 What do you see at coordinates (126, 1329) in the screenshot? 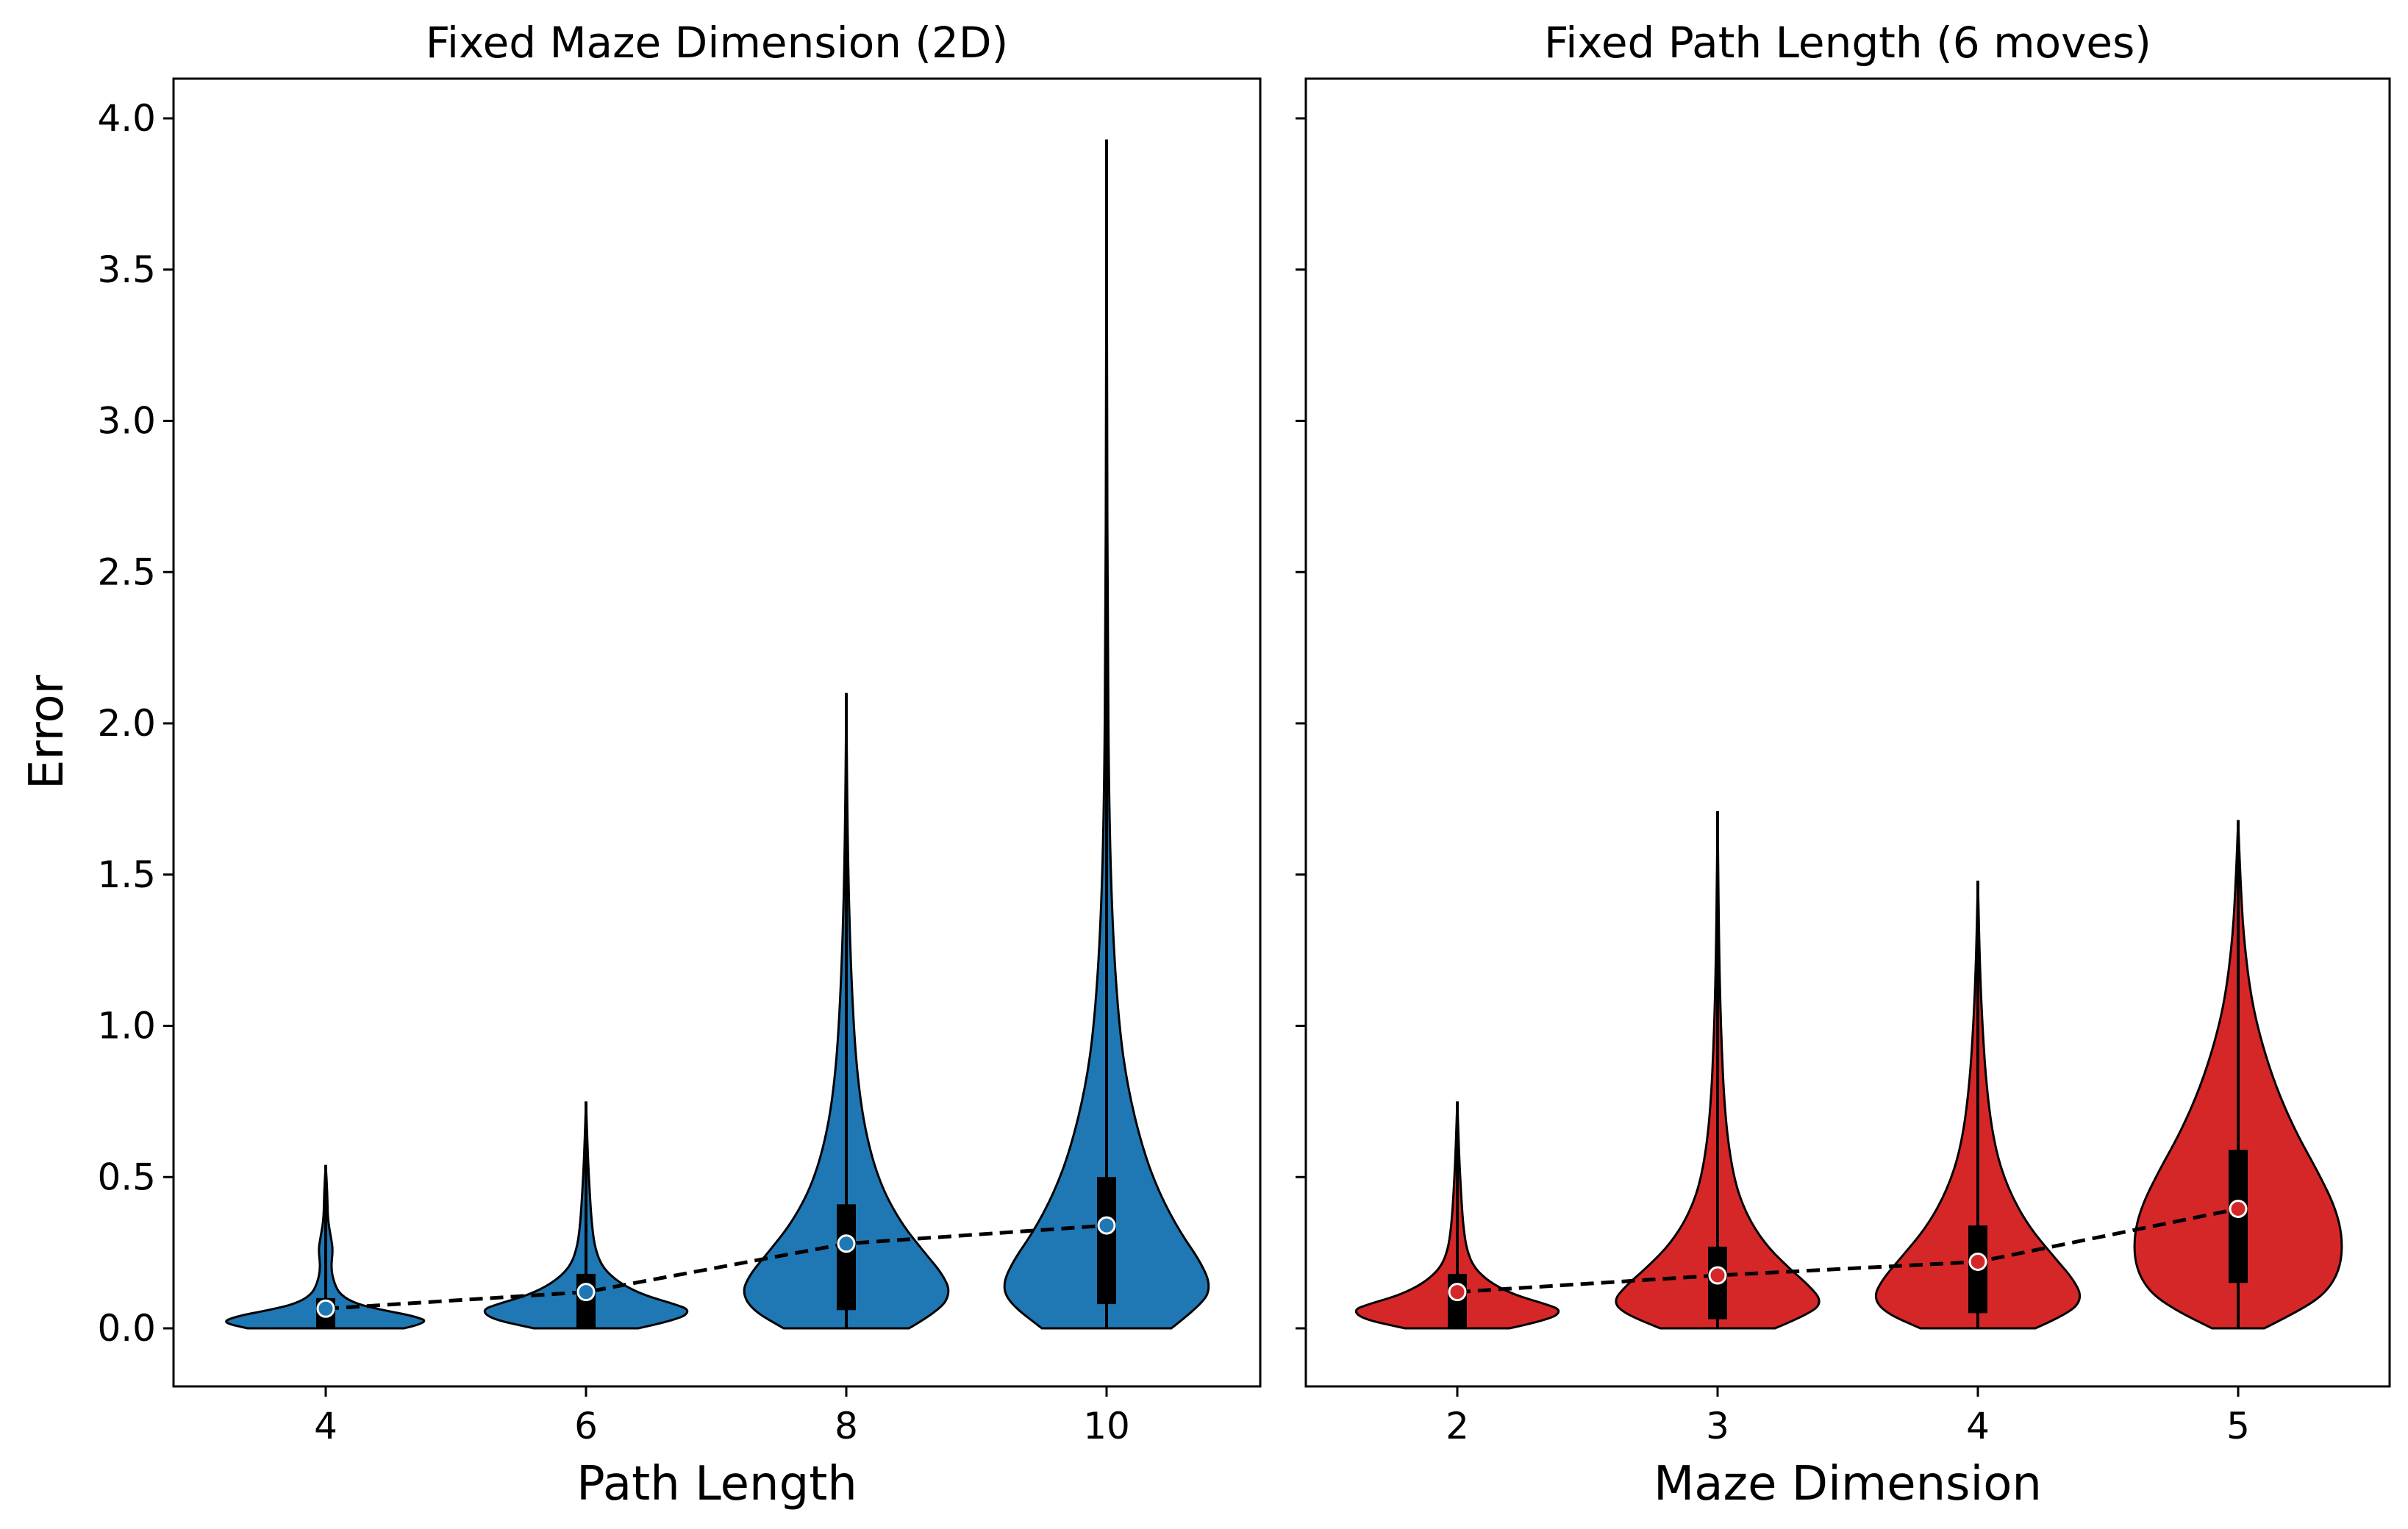
I see `left-y-tick-label: 0.0` at bounding box center [126, 1329].